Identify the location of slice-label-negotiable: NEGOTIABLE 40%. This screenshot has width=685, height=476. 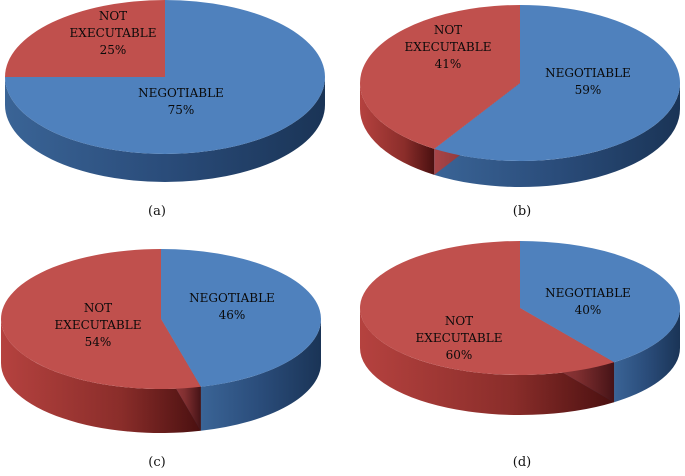
(588, 301).